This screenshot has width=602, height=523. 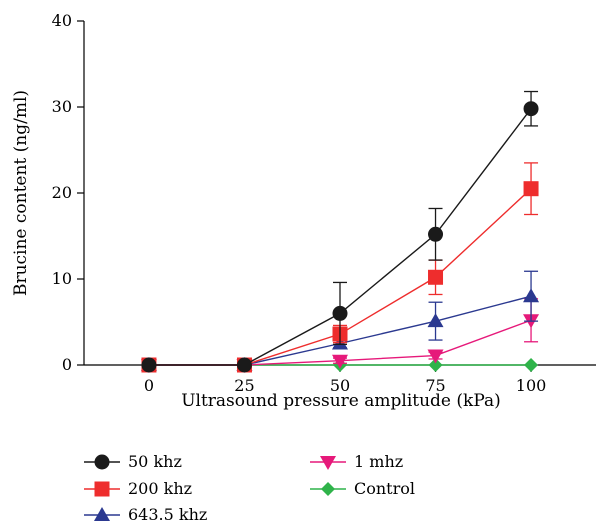 I want to click on legend-item: 200 khz, so click(x=138, y=488).